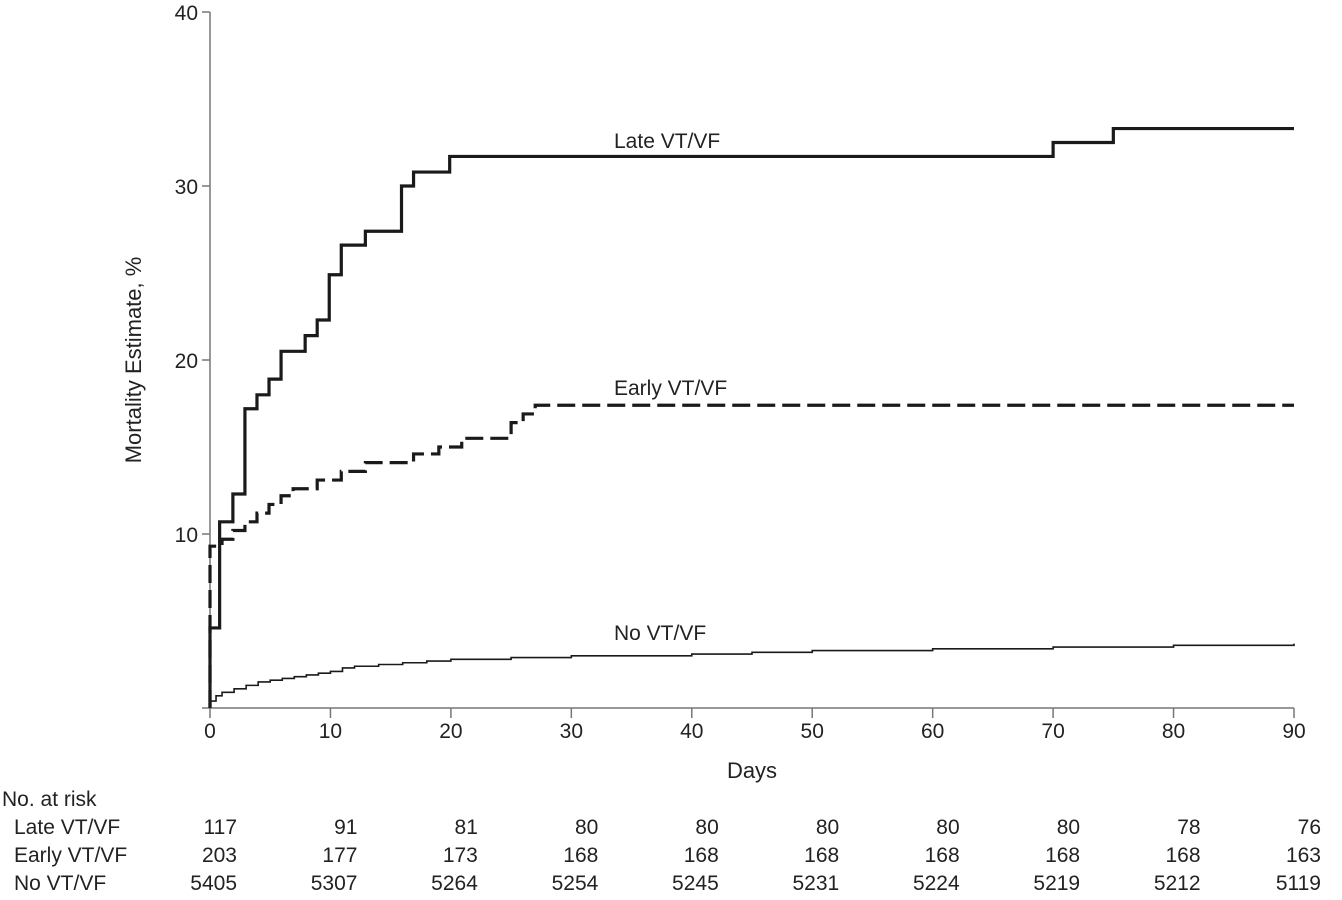  Describe the element at coordinates (186, 187) in the screenshot. I see `y-tick-label: 30` at that location.